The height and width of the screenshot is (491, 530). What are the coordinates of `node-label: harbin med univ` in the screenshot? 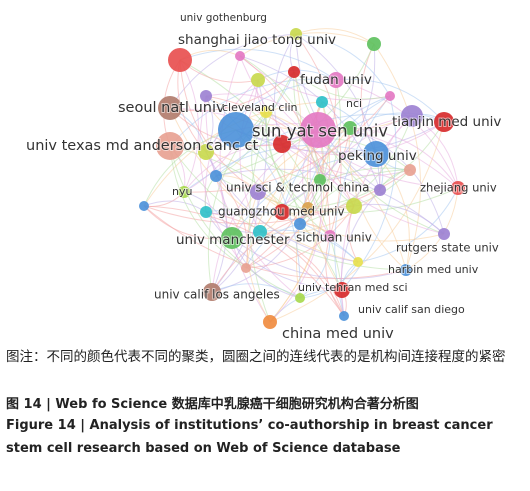 It's located at (433, 269).